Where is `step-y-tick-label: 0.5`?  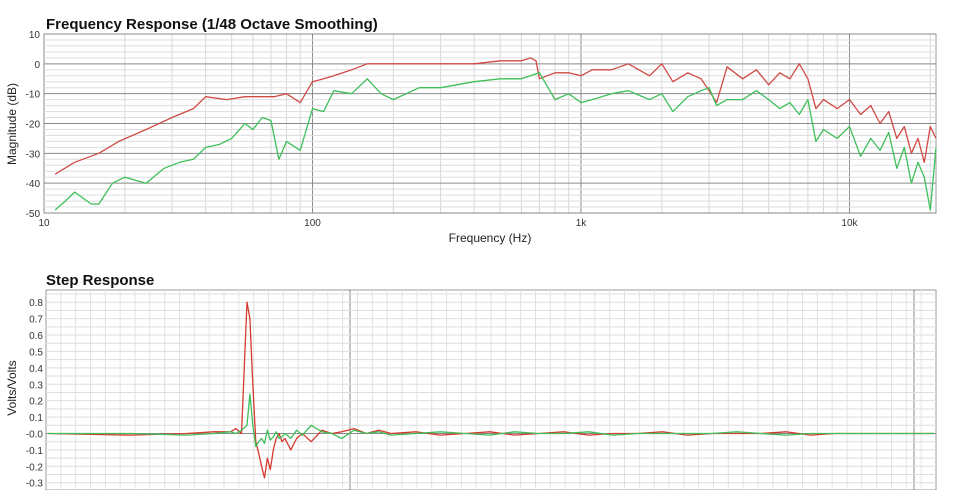
step-y-tick-label: 0.5 is located at coordinates (36, 352).